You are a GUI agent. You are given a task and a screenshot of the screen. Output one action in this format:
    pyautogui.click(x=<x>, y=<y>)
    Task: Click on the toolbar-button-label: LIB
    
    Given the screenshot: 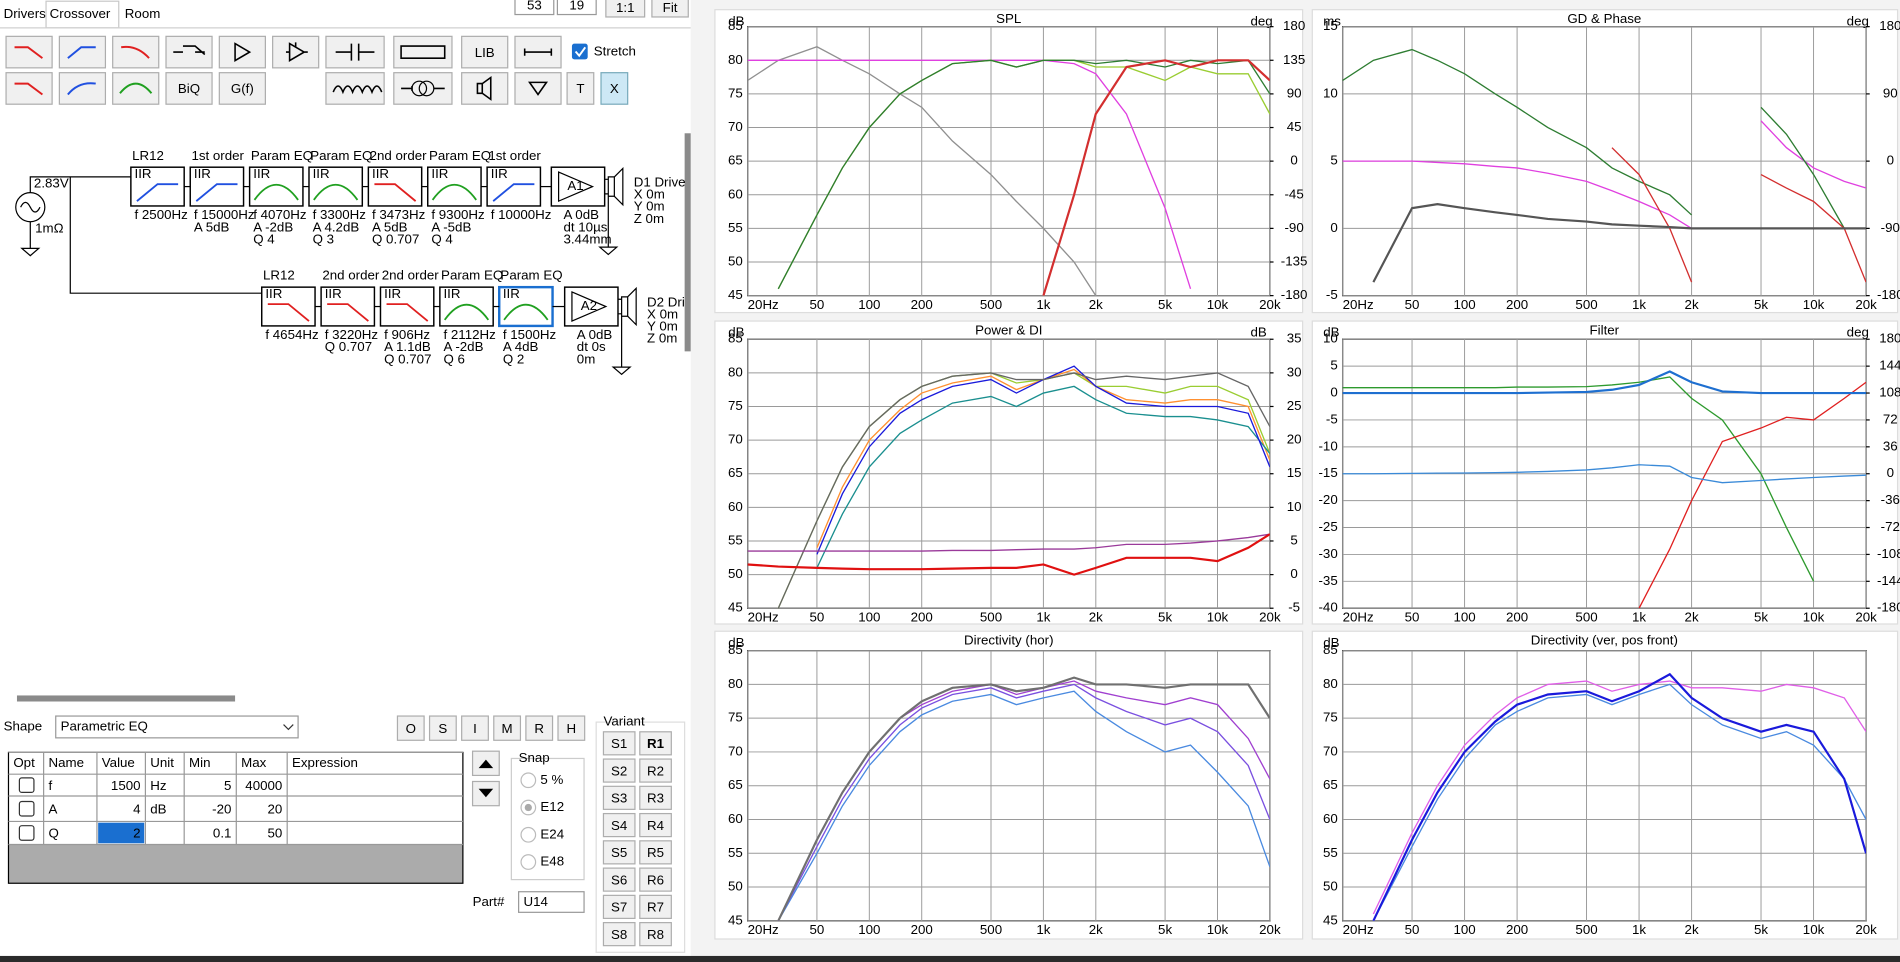 What is the action you would take?
    pyautogui.click(x=485, y=52)
    